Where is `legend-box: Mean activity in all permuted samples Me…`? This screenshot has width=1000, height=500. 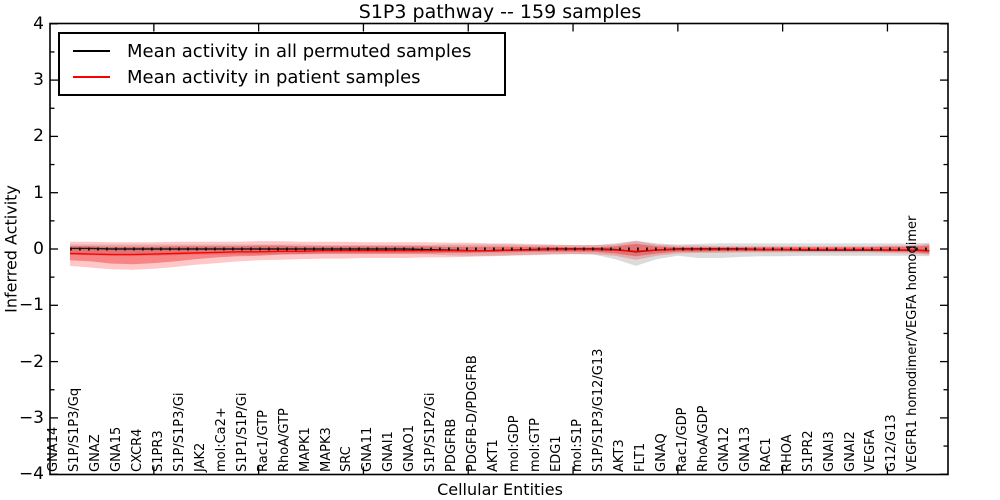 legend-box: Mean activity in all permuted samples Me… is located at coordinates (282, 64).